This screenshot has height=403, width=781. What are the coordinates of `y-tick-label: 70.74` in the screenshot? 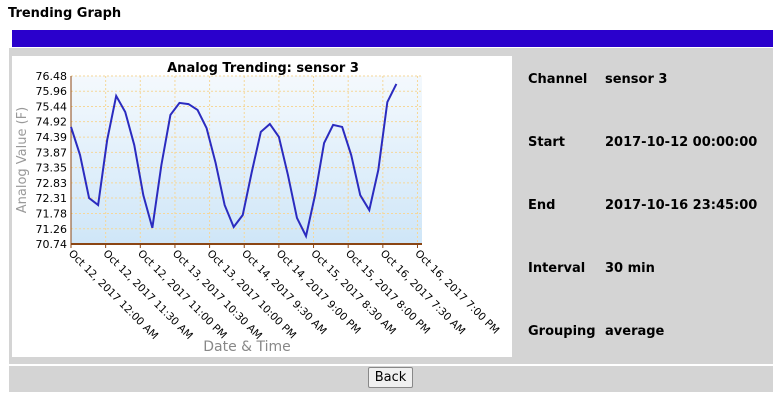 It's located at (52, 244).